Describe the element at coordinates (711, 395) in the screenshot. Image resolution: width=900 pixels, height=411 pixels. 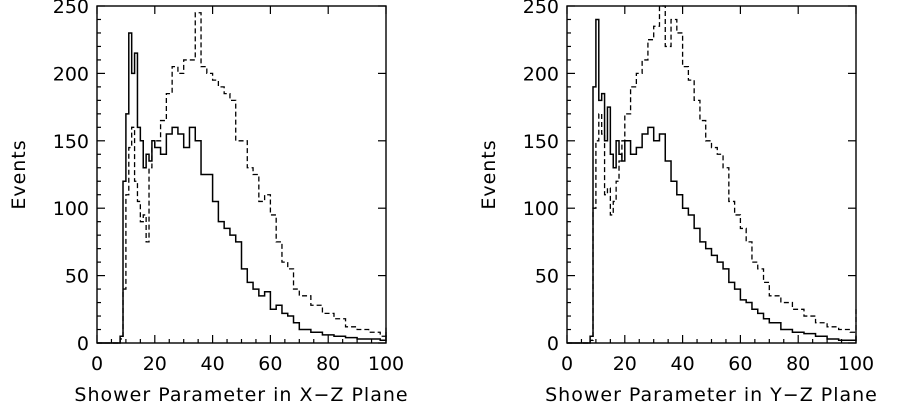
I see `x-axis-label: Shower Parameter in Y−Z Plane` at that location.